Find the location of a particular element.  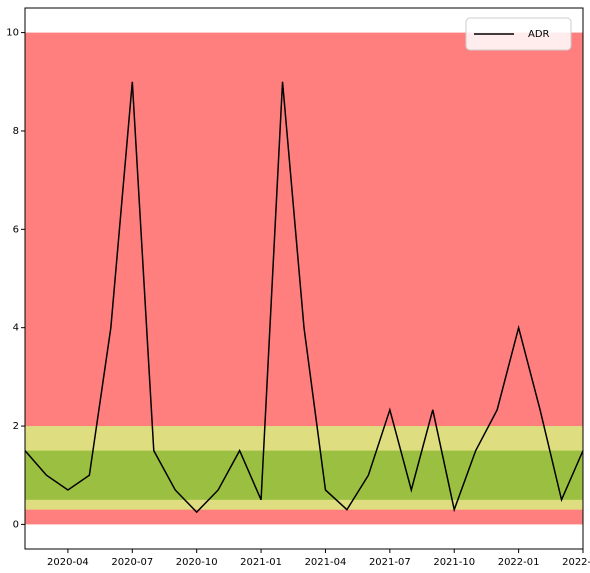

legend-label: ADR is located at coordinates (539, 34).